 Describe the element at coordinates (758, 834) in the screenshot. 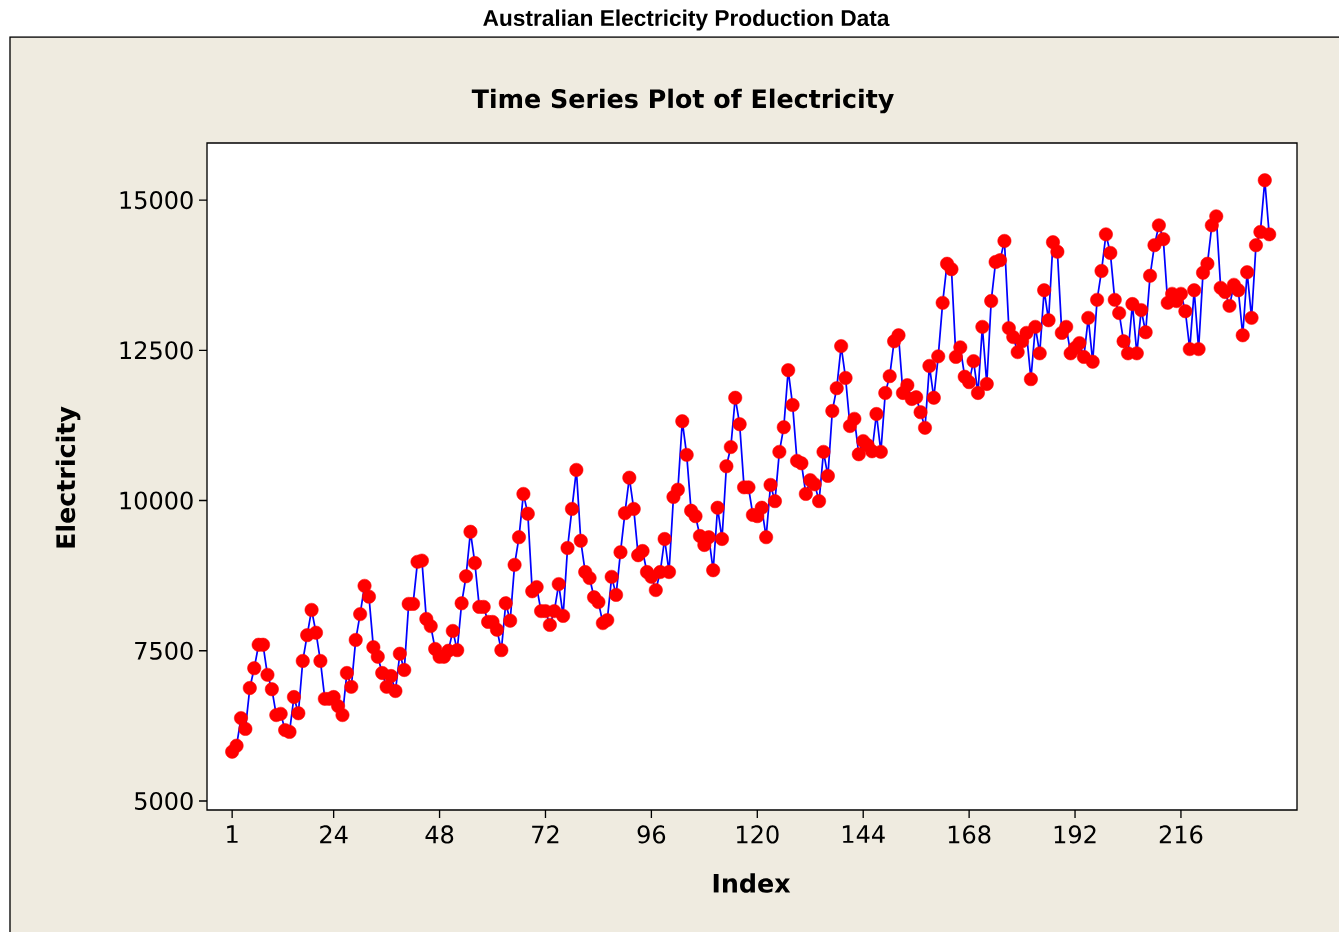

I see `x-tick-label: 120` at that location.